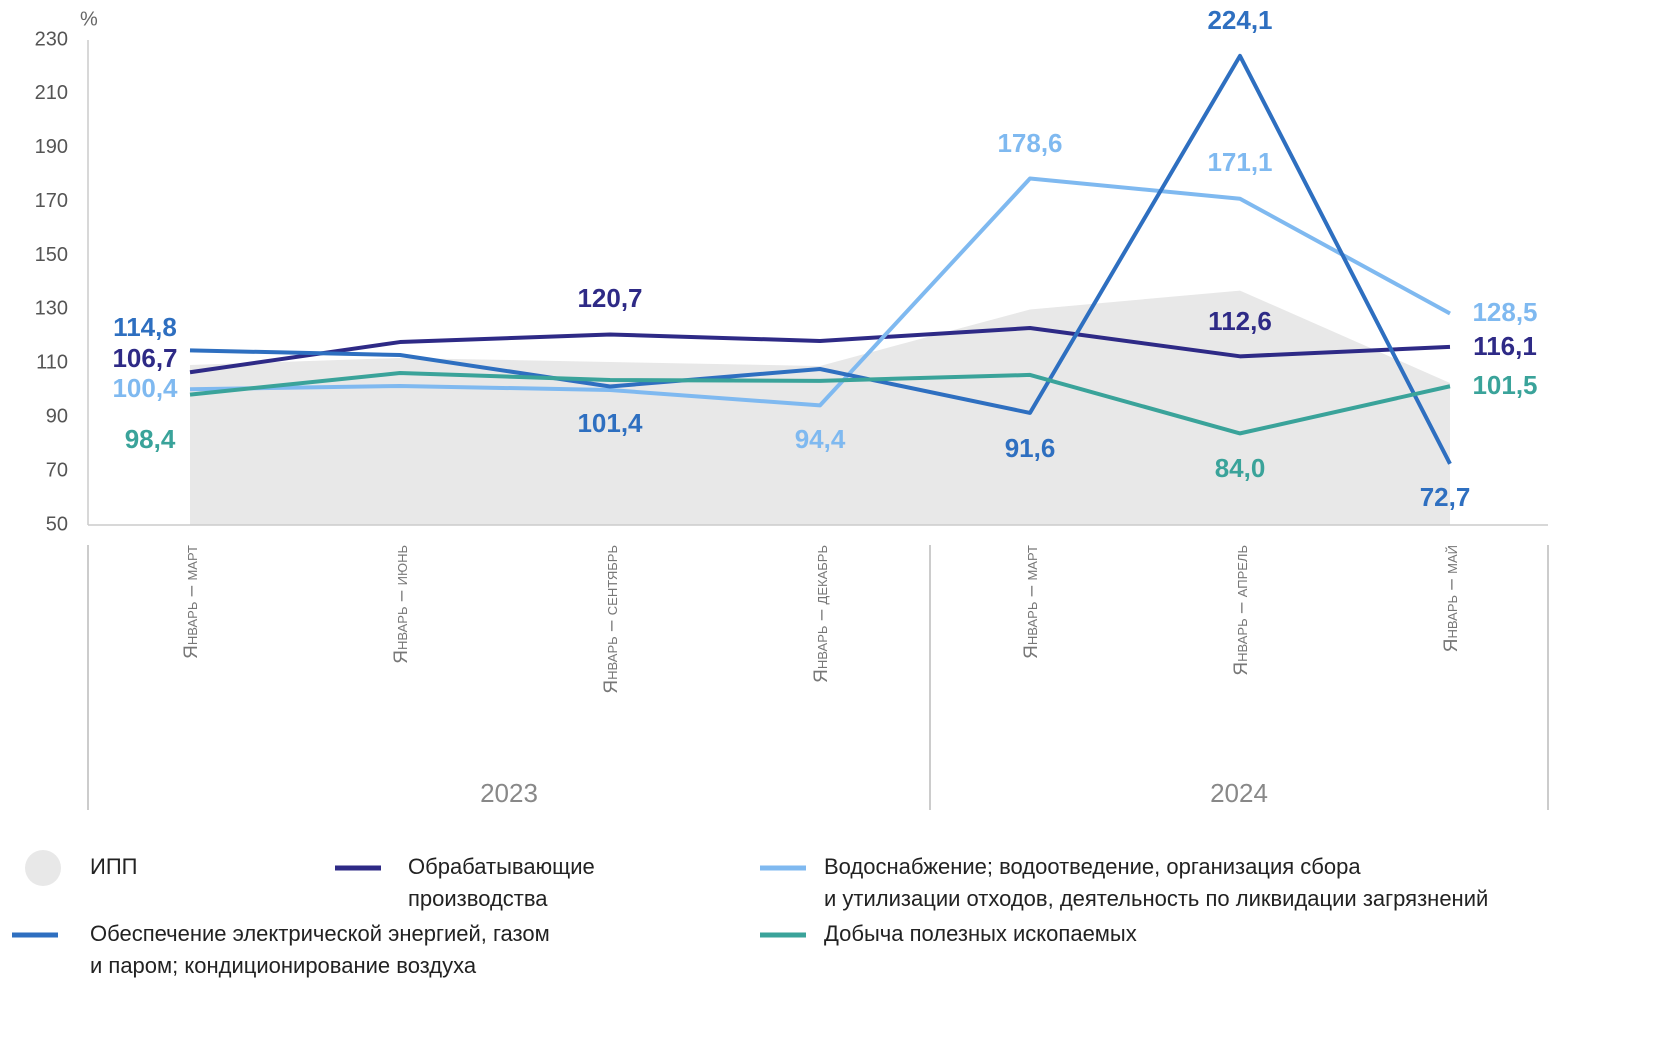 The image size is (1673, 1041). Describe the element at coordinates (1240, 321) in the screenshot. I see `data-label: 112,6` at that location.